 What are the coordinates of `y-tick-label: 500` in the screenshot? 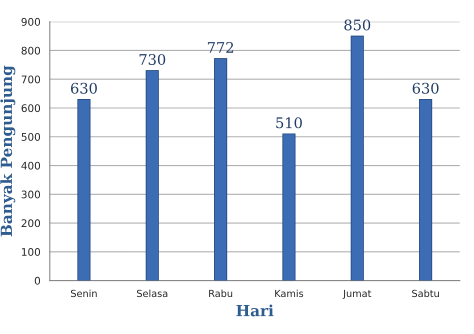 It's located at (31, 136).